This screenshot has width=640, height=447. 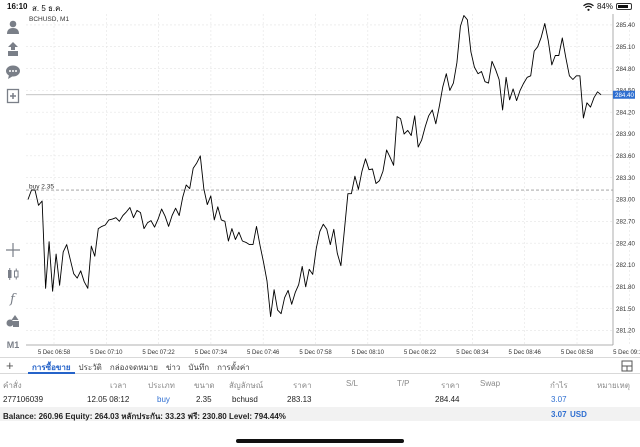 What do you see at coordinates (559, 414) in the screenshot?
I see `balance-profit: 3.07` at bounding box center [559, 414].